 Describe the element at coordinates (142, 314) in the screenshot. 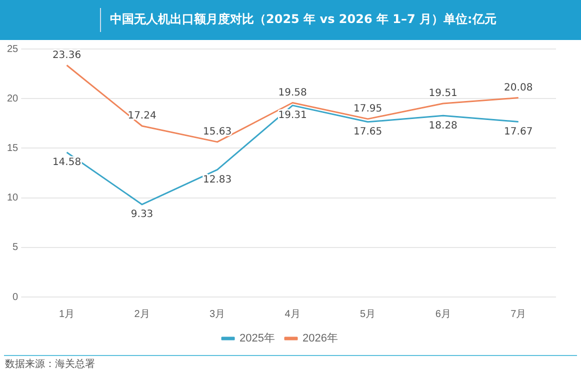

I see `x-tick-label: 2月` at that location.